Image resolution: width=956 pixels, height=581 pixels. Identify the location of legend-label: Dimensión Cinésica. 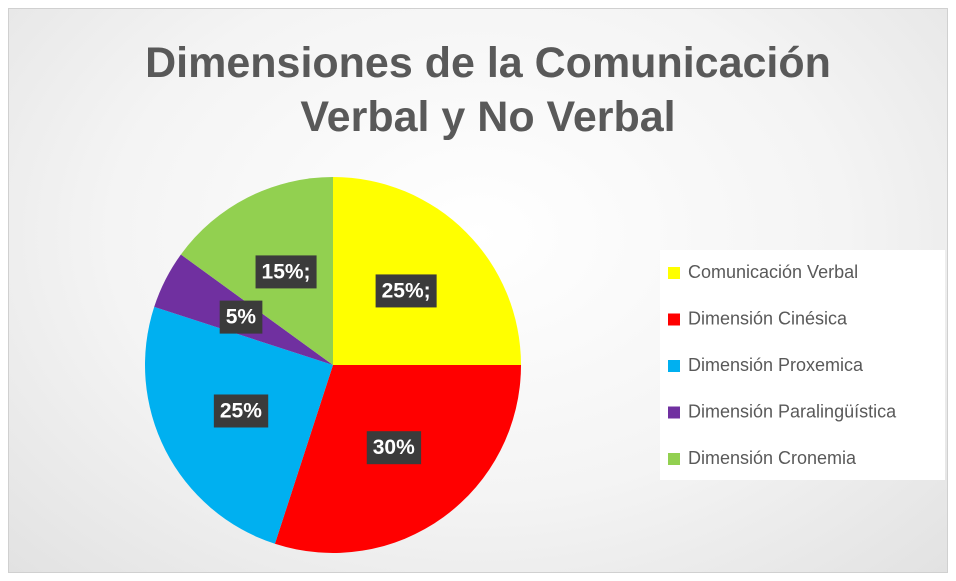
(768, 318).